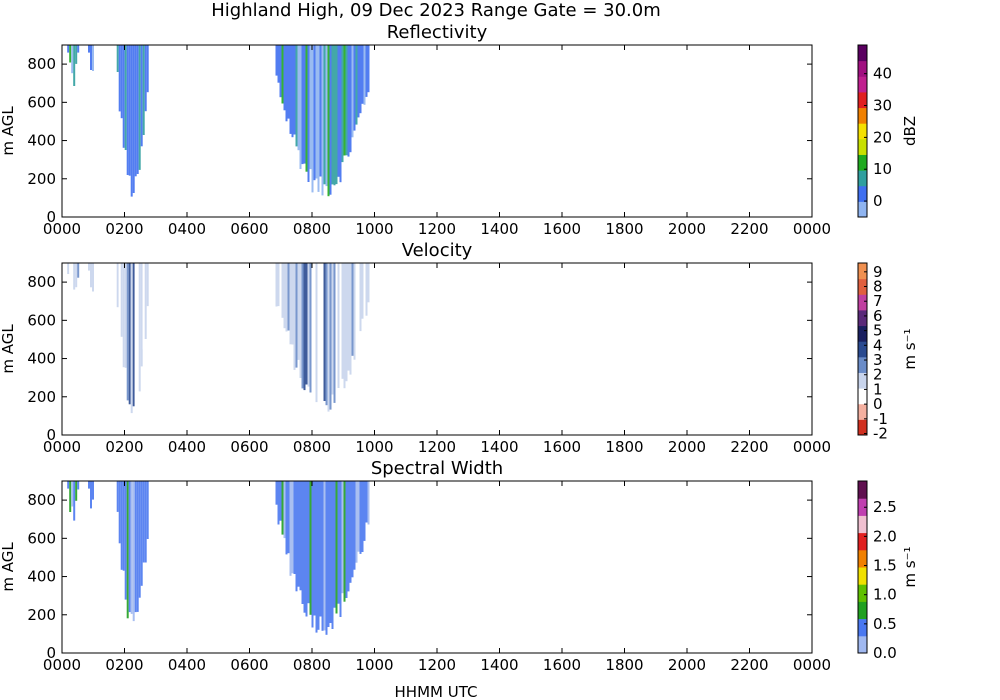 The height and width of the screenshot is (700, 1000). What do you see at coordinates (880, 419) in the screenshot?
I see `colorbar-tick-label: -1` at bounding box center [880, 419].